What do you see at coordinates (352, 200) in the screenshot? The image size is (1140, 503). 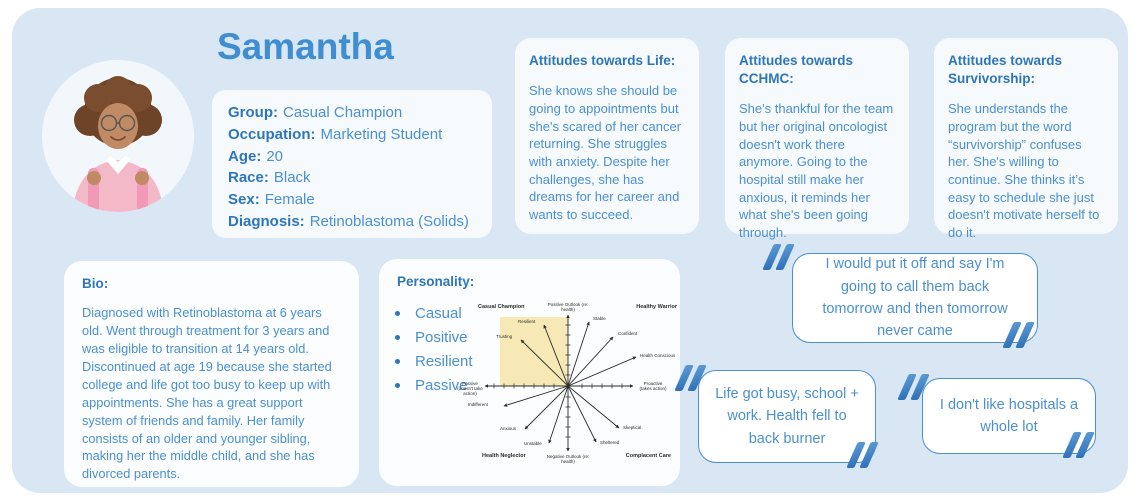 I see `demographic-row: Sex: Female` at bounding box center [352, 200].